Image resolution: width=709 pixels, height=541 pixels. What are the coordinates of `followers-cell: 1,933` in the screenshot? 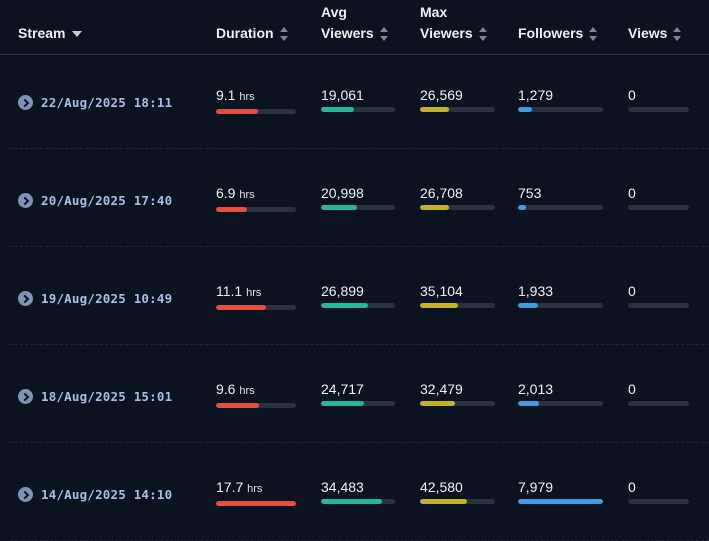 It's located at (560, 295).